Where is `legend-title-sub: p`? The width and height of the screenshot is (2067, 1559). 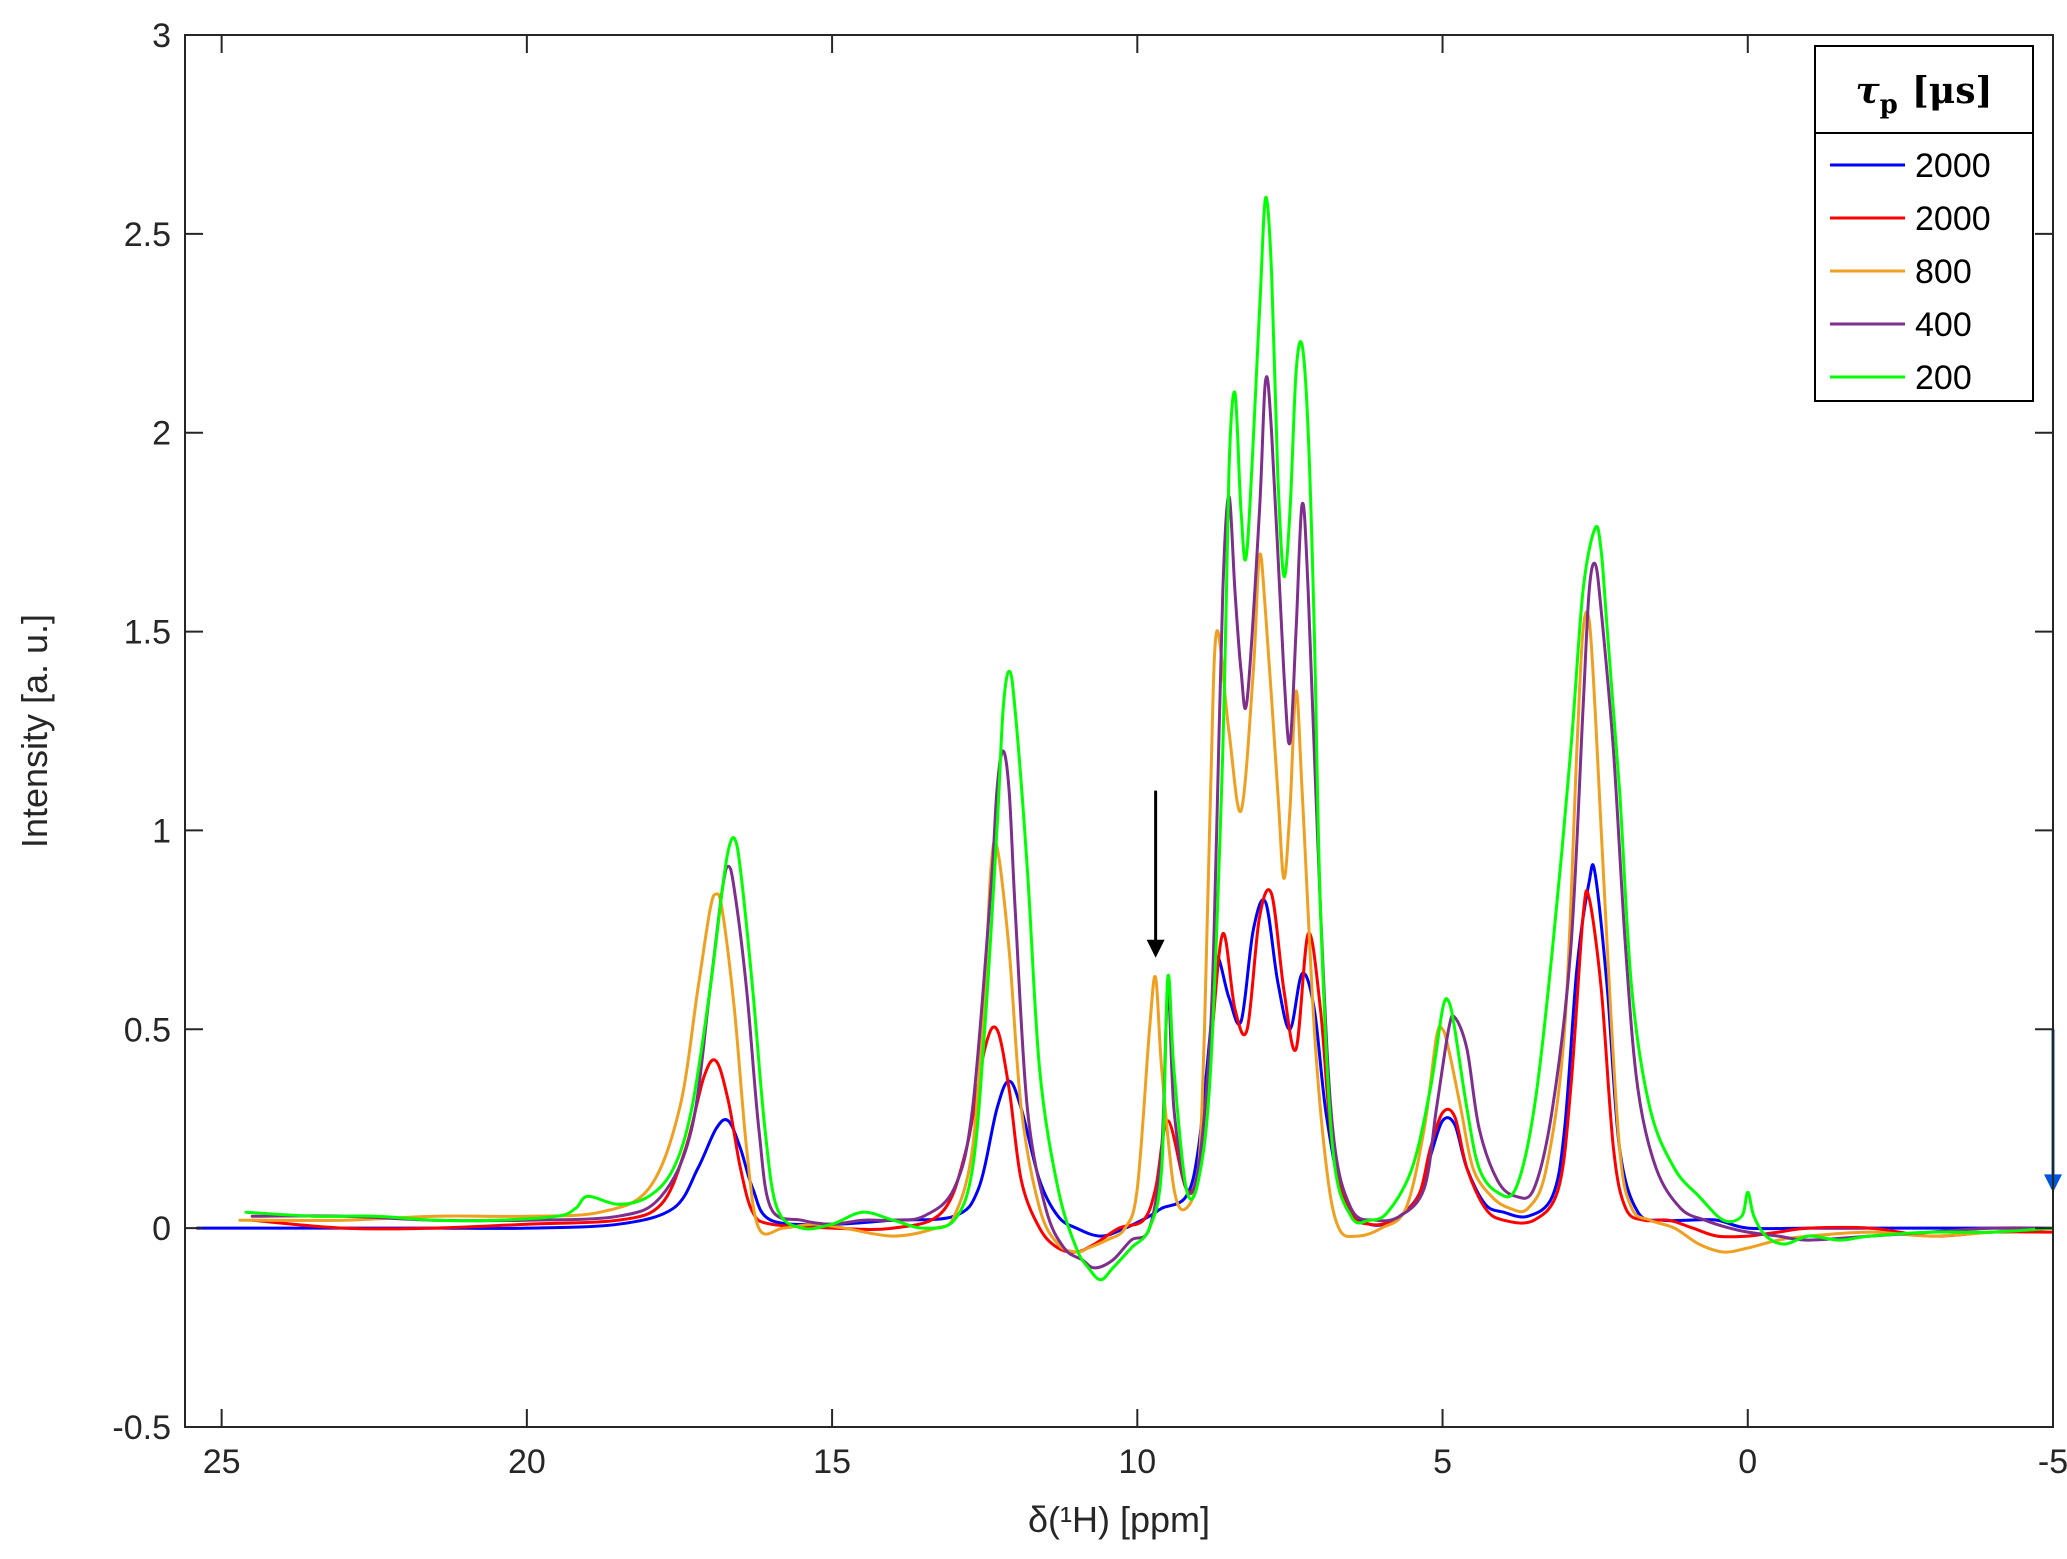
legend-title-sub: p is located at coordinates (1889, 105).